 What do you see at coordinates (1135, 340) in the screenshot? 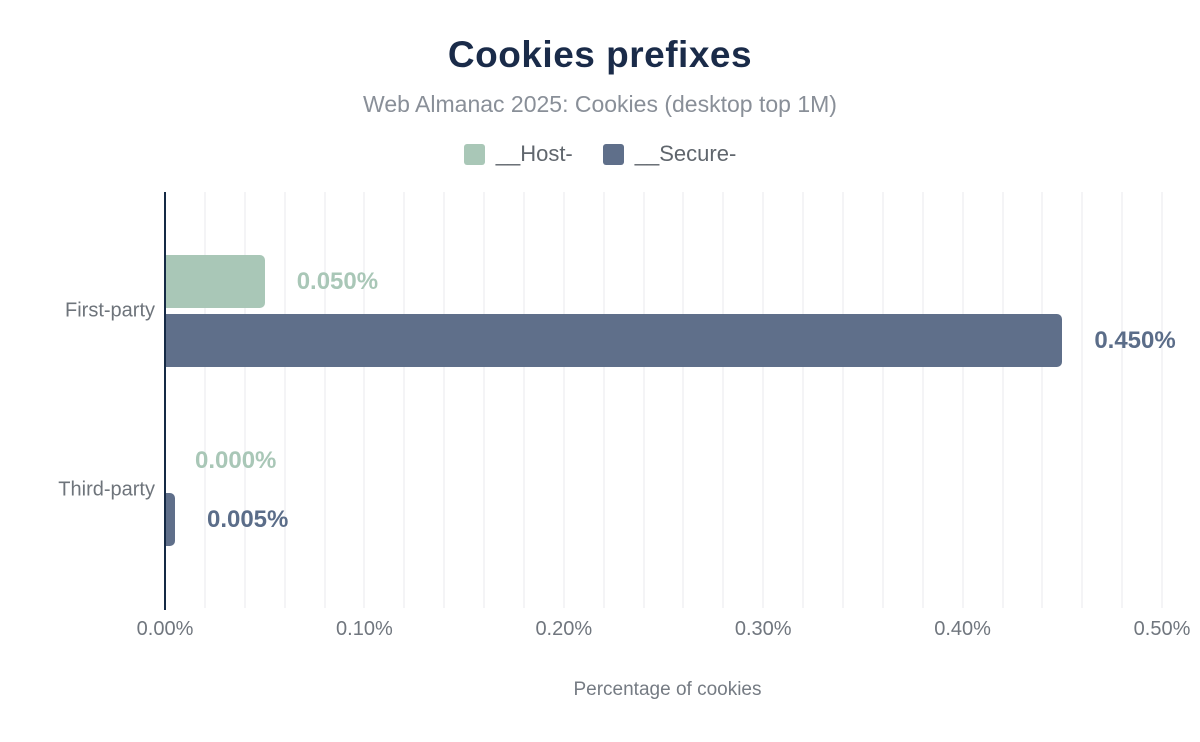
I see `bar-value-label: 0.450%` at bounding box center [1135, 340].